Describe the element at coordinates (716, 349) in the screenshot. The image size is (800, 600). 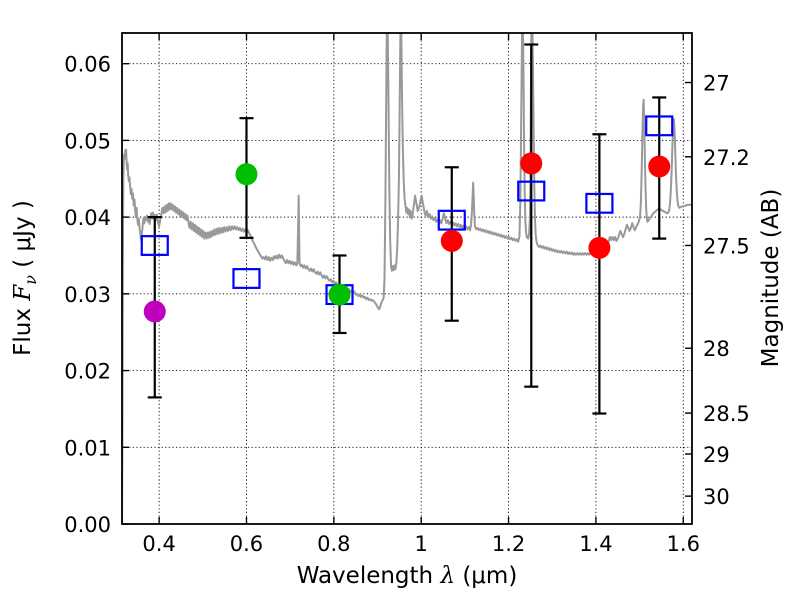
I see `y2ticklabel-3: 28` at that location.